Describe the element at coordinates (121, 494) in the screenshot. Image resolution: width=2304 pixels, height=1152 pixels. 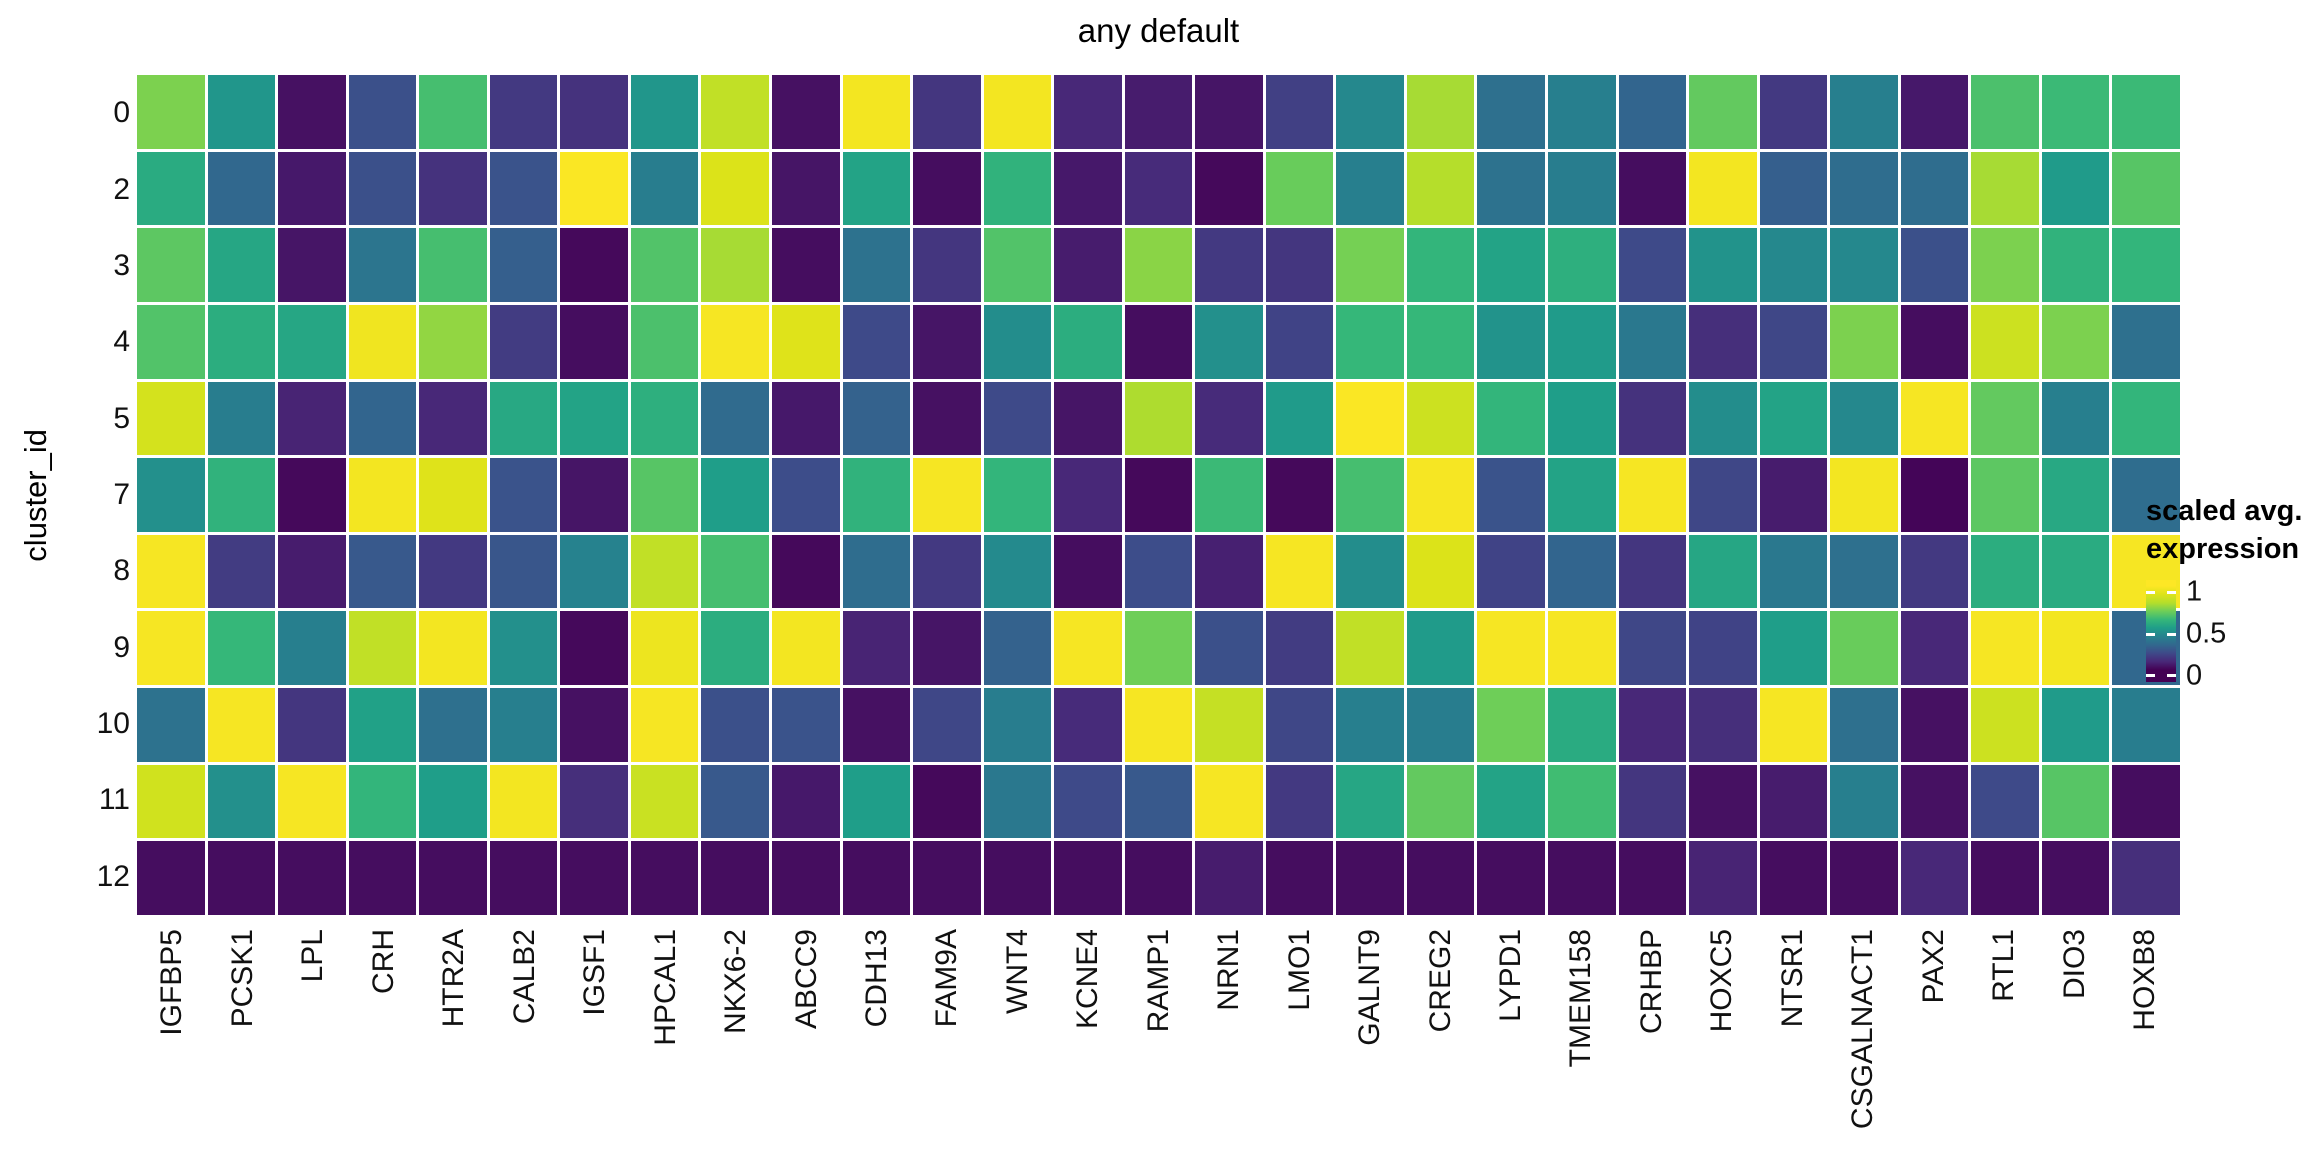
I see `y-tick-label: 7` at that location.